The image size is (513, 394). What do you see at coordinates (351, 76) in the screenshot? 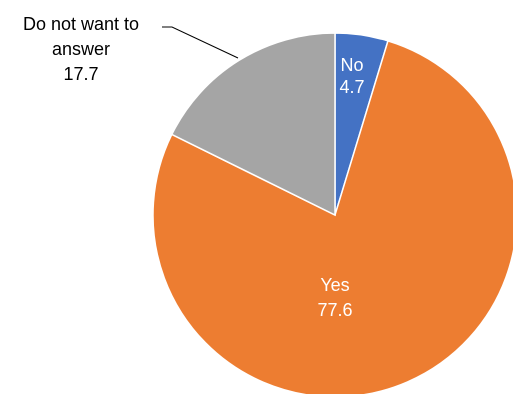
I see `slice-label-no: No 4.7` at bounding box center [351, 76].